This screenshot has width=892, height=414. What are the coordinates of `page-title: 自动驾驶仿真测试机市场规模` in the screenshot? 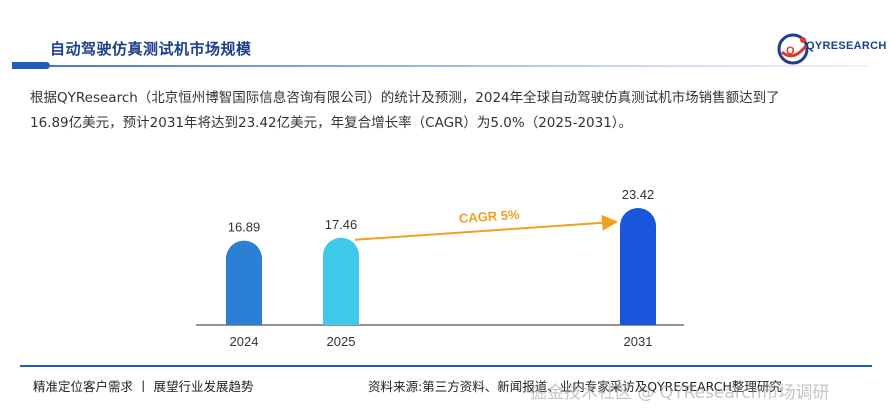 It's located at (151, 49).